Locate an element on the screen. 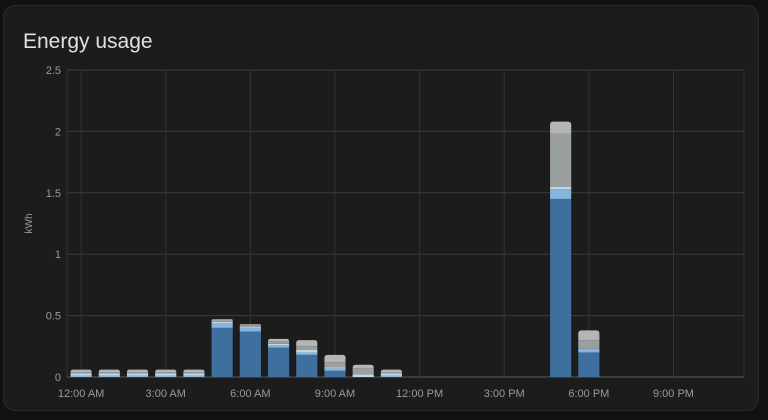 This screenshot has width=768, height=420. x-tick-label: 3:00 AM is located at coordinates (166, 394).